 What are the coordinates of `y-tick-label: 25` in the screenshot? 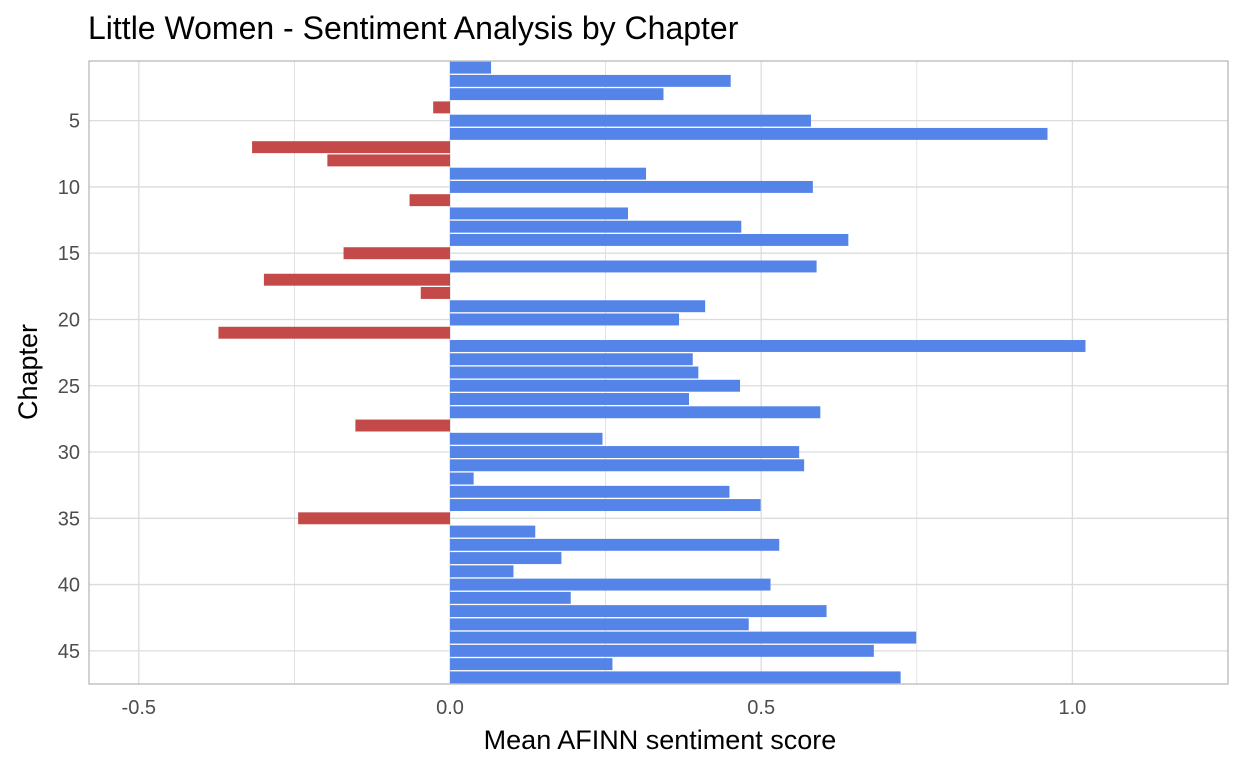 It's located at (69, 387).